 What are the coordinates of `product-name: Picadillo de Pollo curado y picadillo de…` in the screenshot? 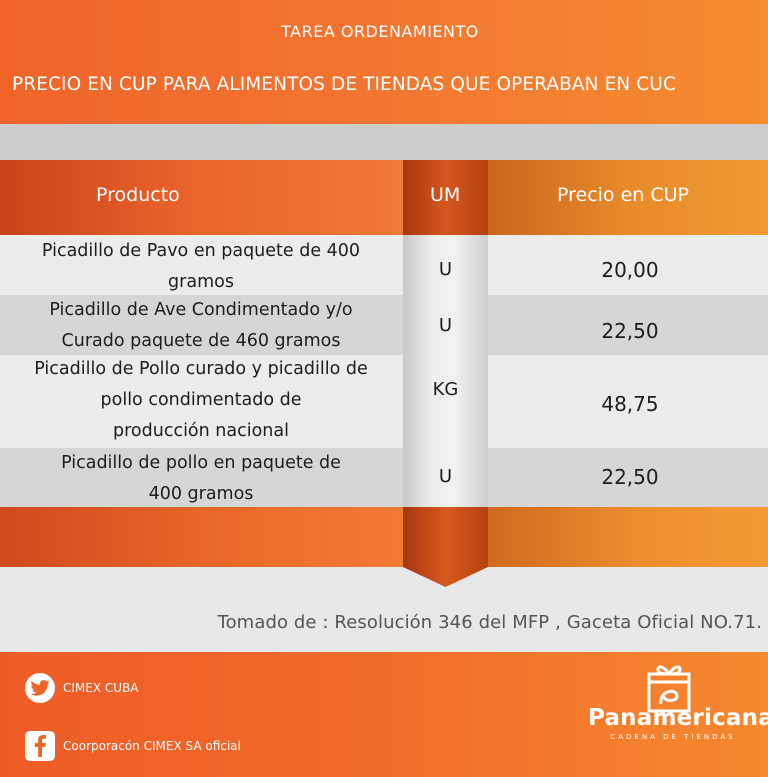 It's located at (201, 400).